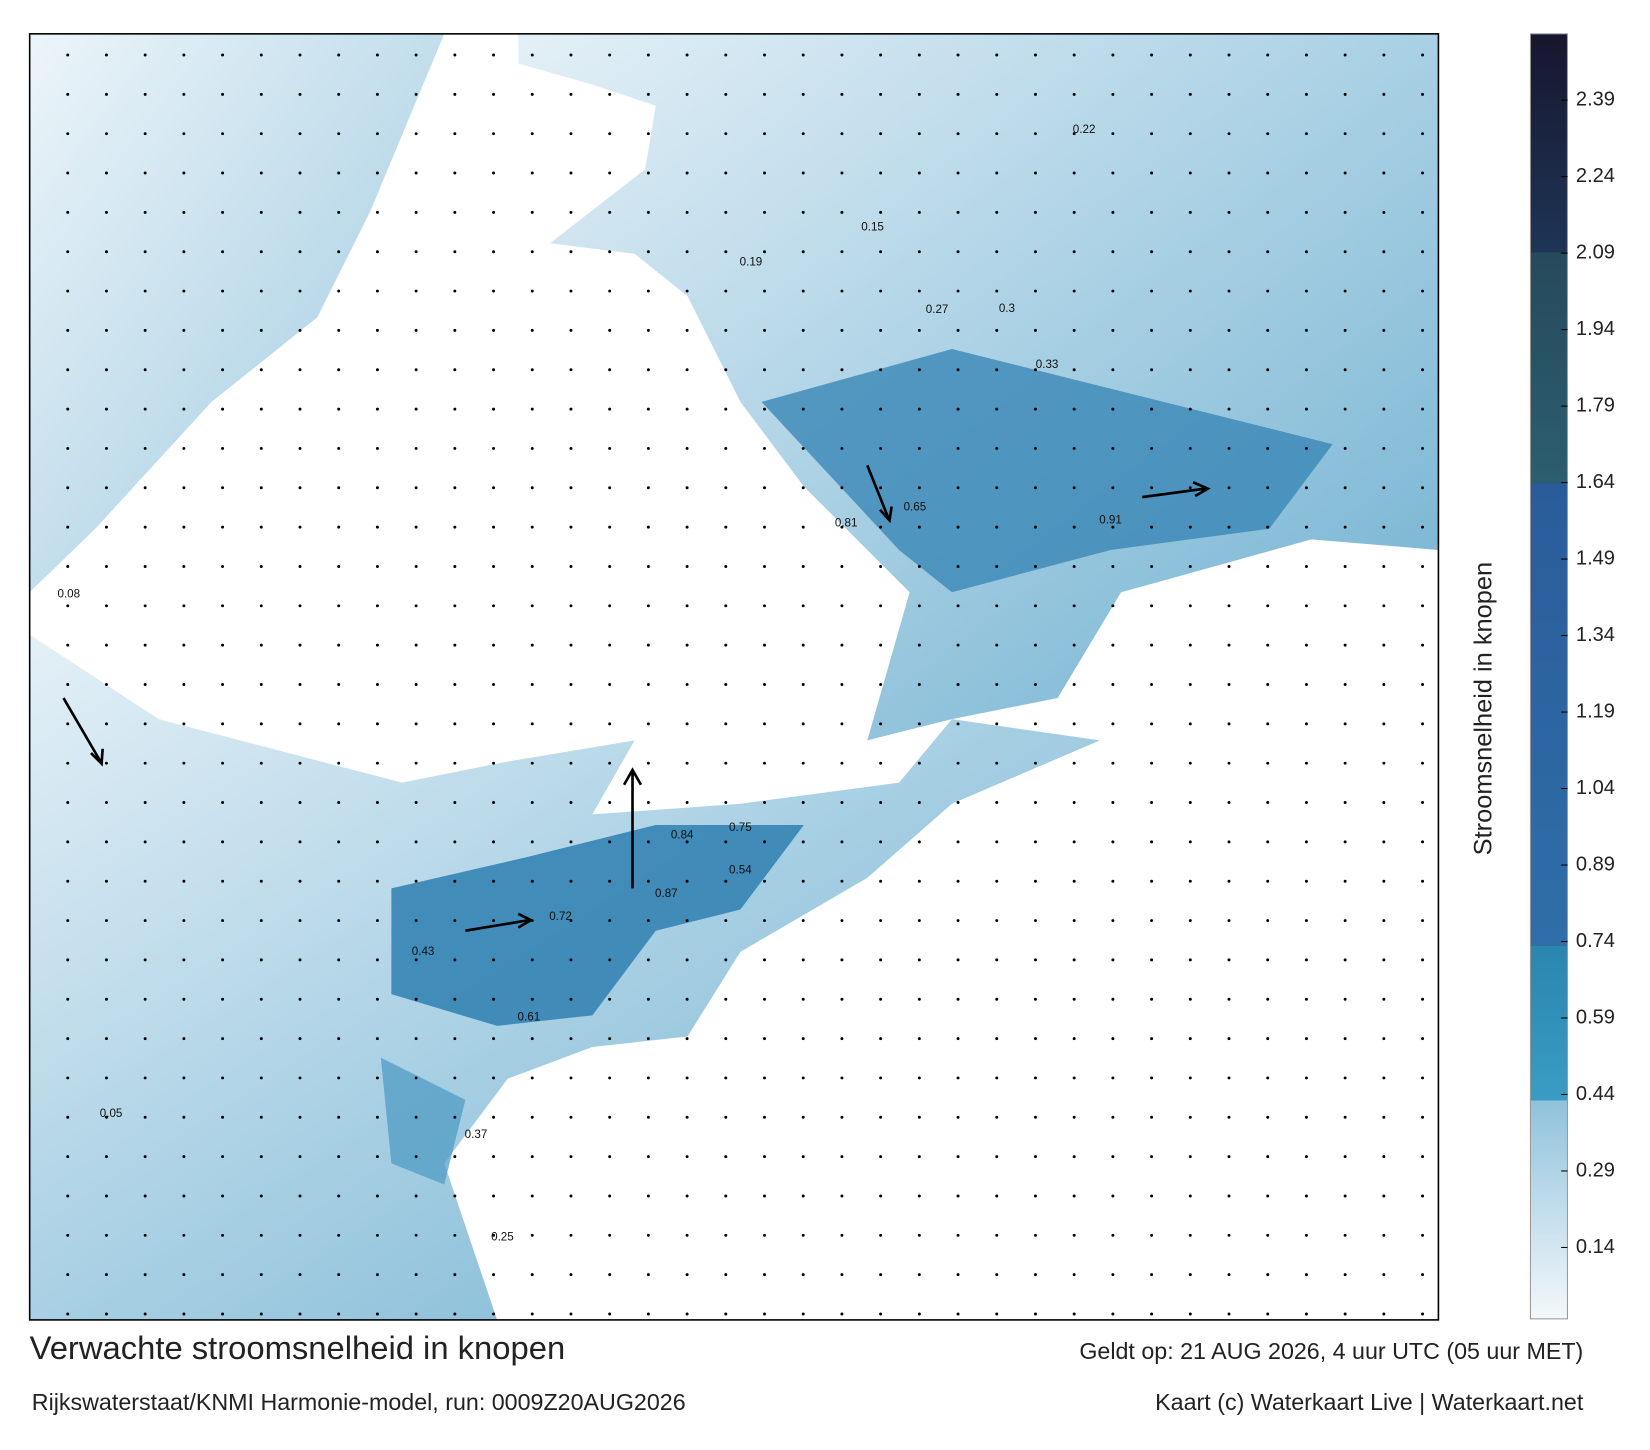 The image size is (1650, 1450). I want to click on colorbar-tick-label: 1.94, so click(1595, 329).